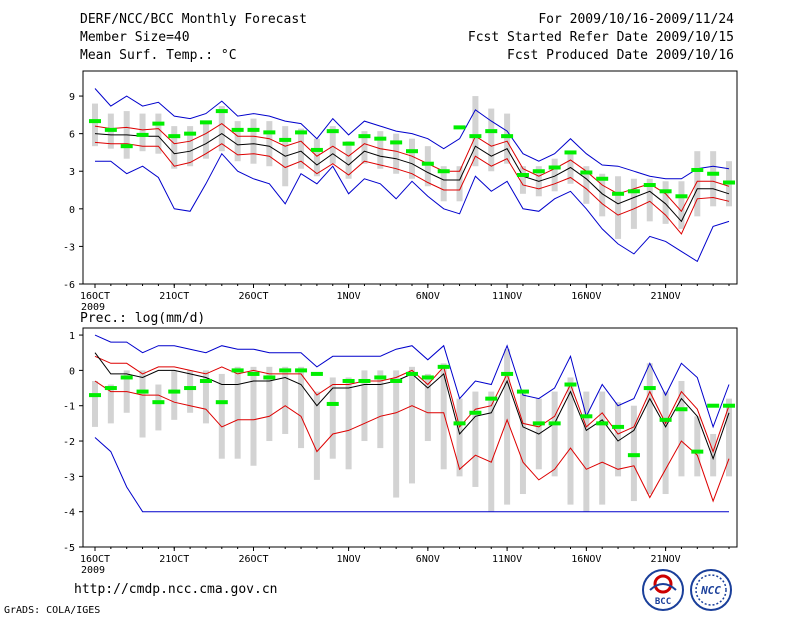 This screenshot has width=800, height=618. I want to click on ncc-logo-icon: NCC, so click(711, 590).